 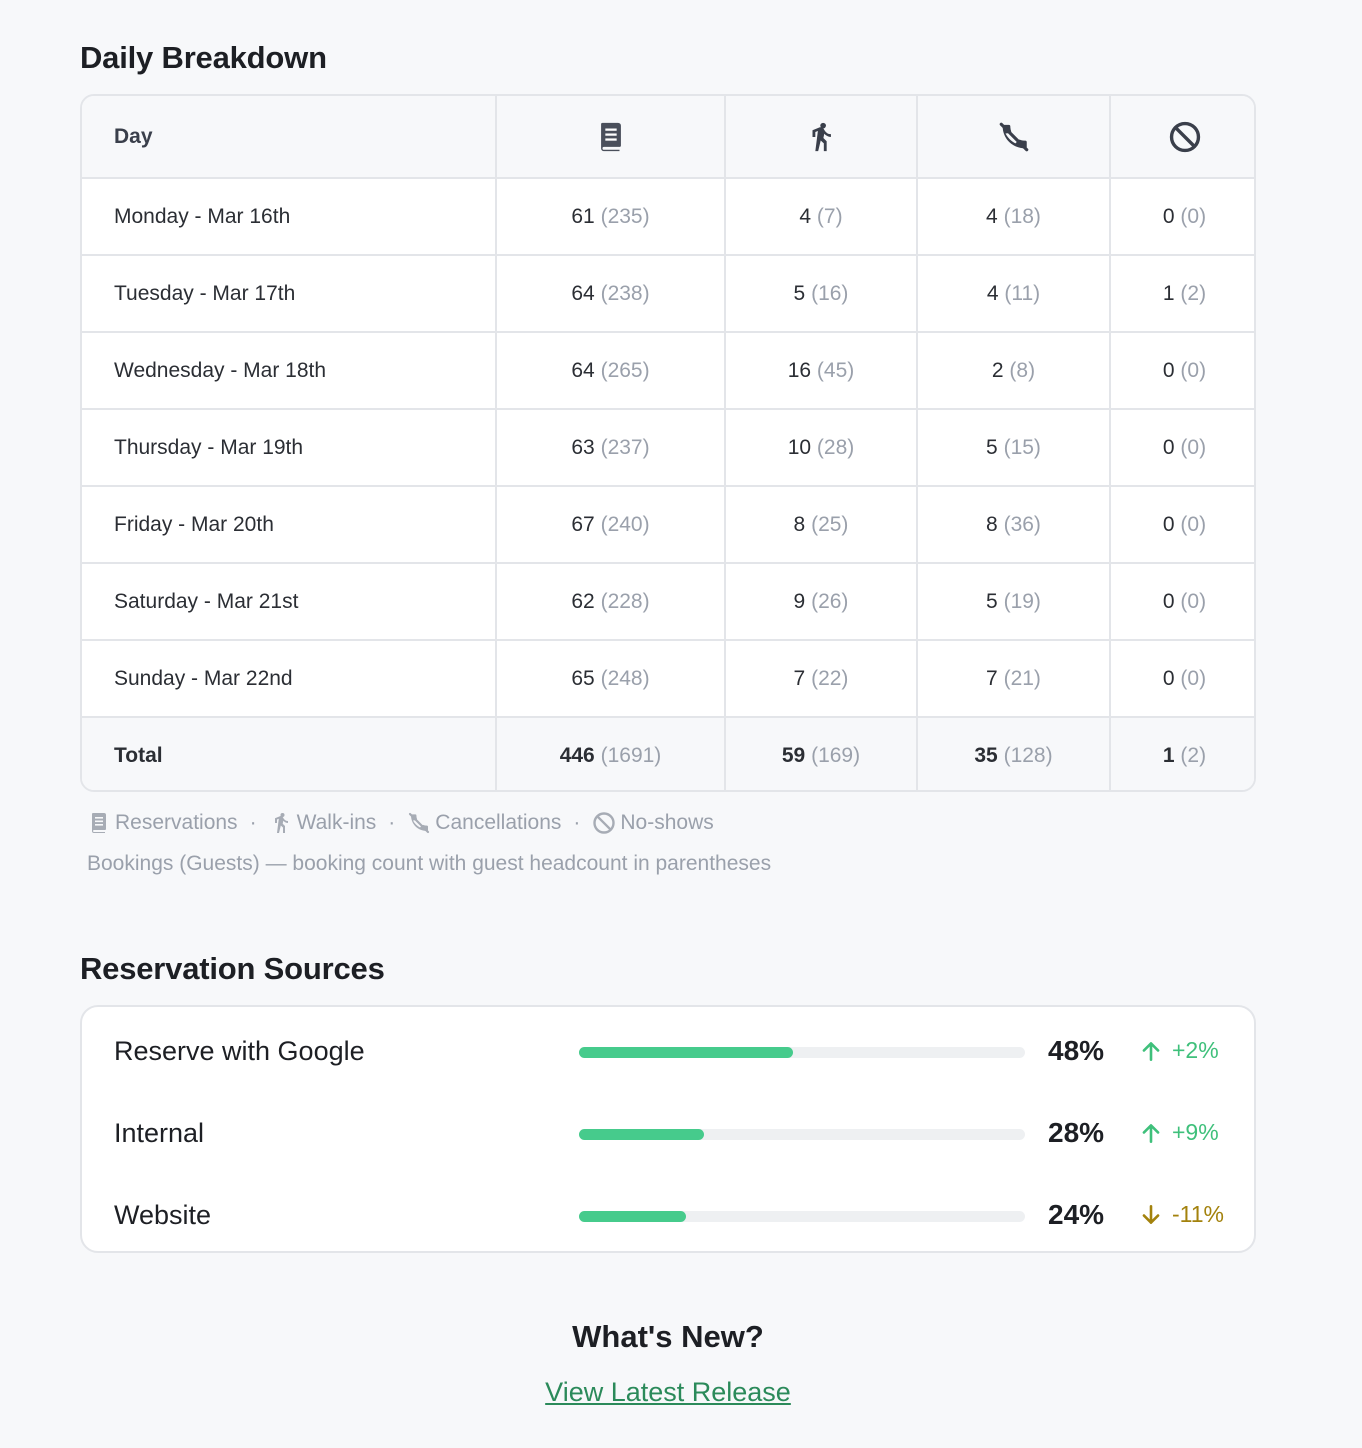 I want to click on reservations-cell: 61 (235), so click(x=611, y=217).